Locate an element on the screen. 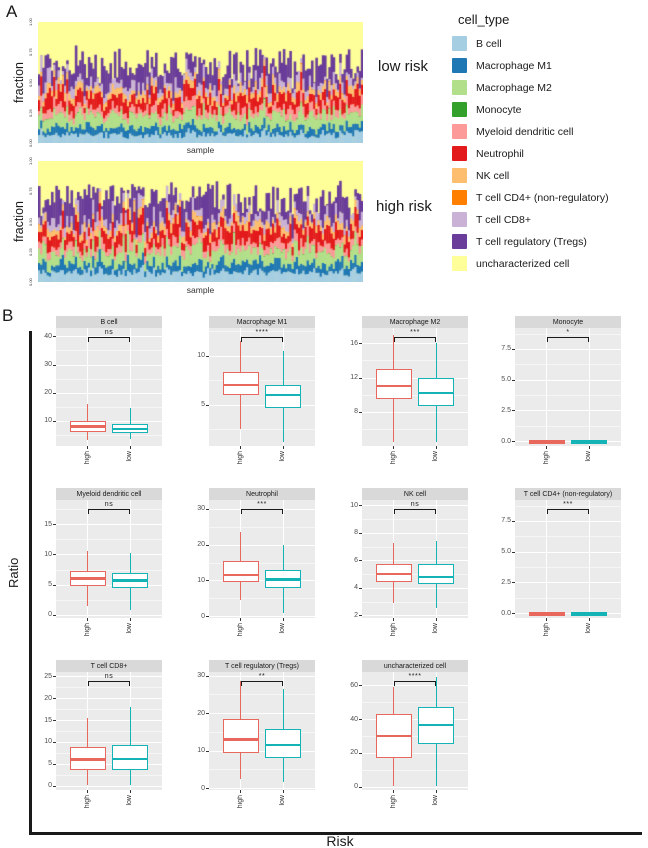 This screenshot has height=848, width=648. significance-label: **** is located at coordinates (415, 676).